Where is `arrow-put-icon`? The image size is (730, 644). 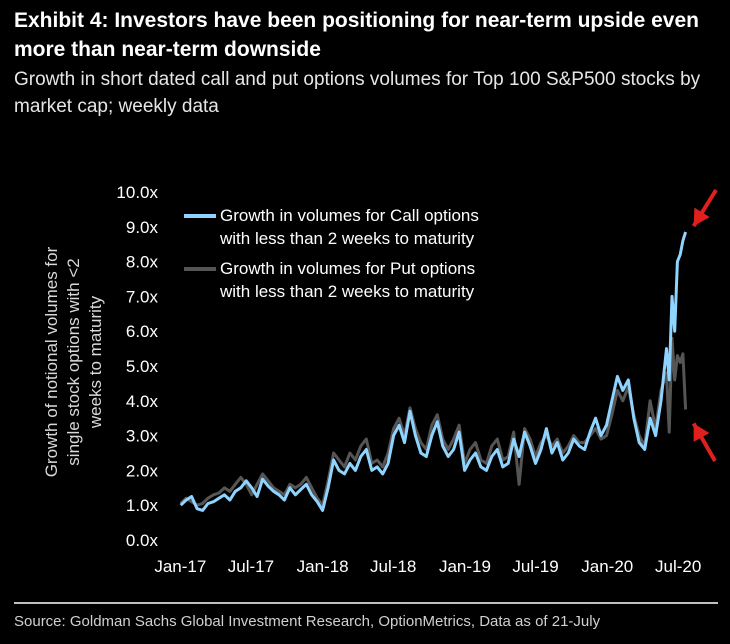
arrow-put-icon is located at coordinates (704, 442).